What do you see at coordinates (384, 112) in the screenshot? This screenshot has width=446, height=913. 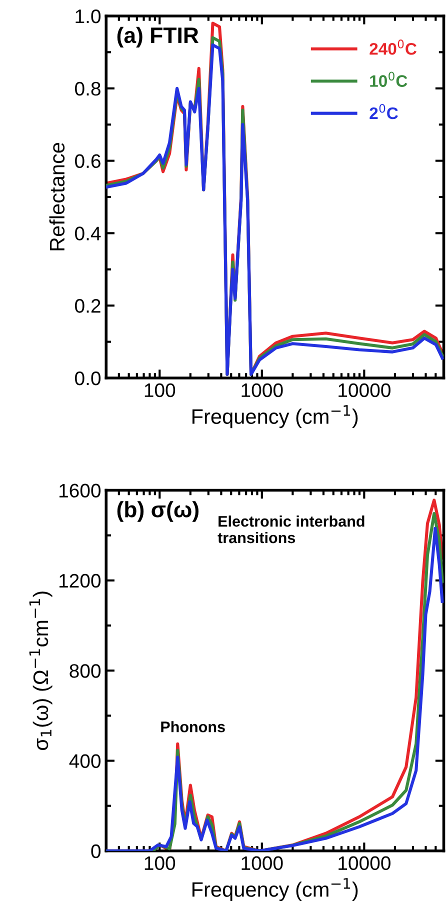 I see `legend-label: 2$^{0}$C` at bounding box center [384, 112].